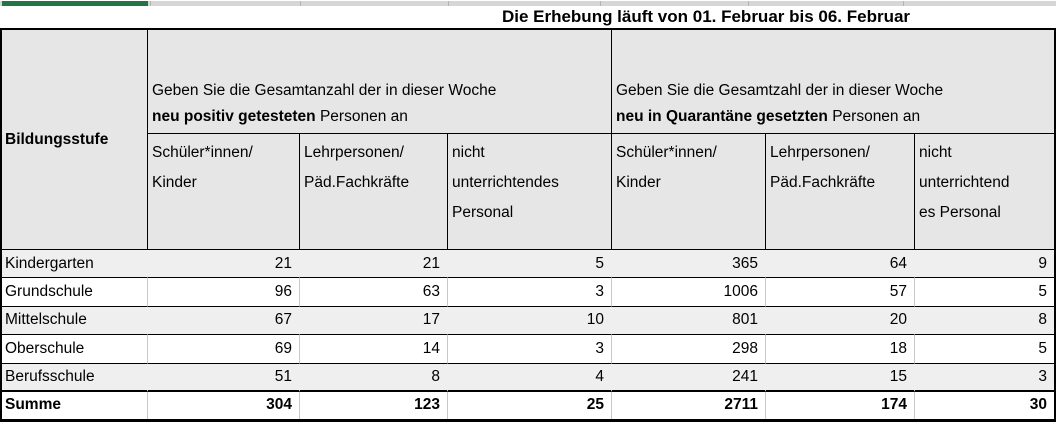  What do you see at coordinates (984, 405) in the screenshot?
I see `total-value-cell: 30` at bounding box center [984, 405].